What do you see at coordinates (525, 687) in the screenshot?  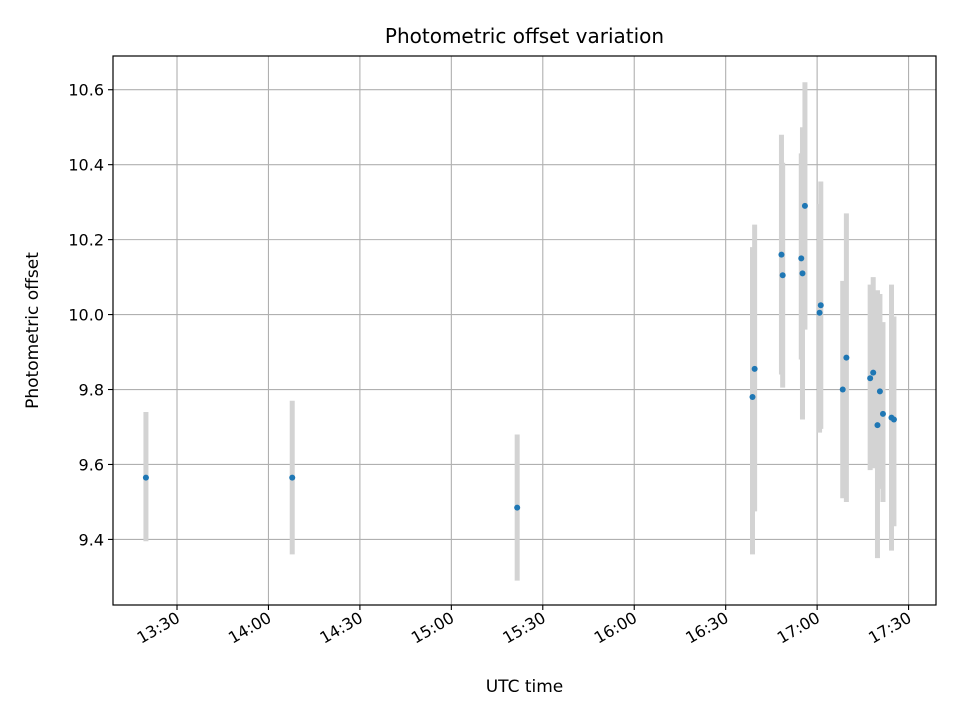 I see `x-axis-title: UTC time` at bounding box center [525, 687].